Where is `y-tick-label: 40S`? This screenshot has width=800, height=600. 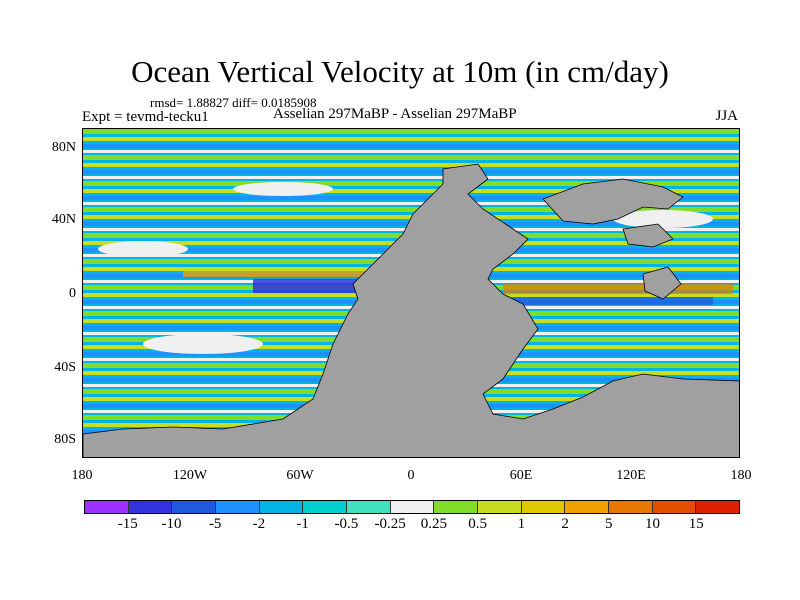
y-tick-label: 40S is located at coordinates (65, 367).